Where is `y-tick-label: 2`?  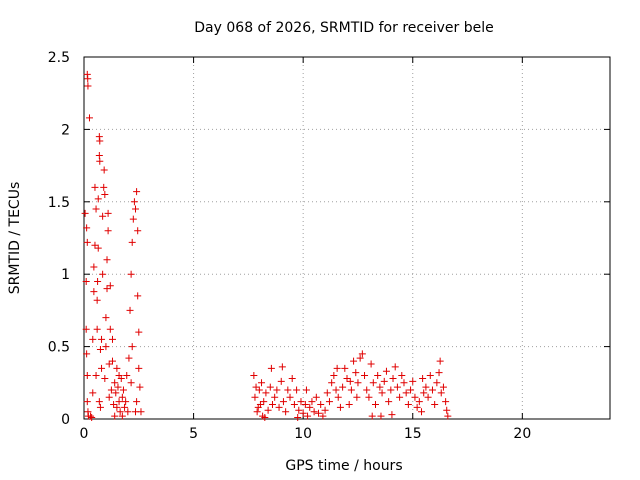
y-tick-label: 2 is located at coordinates (65, 130).